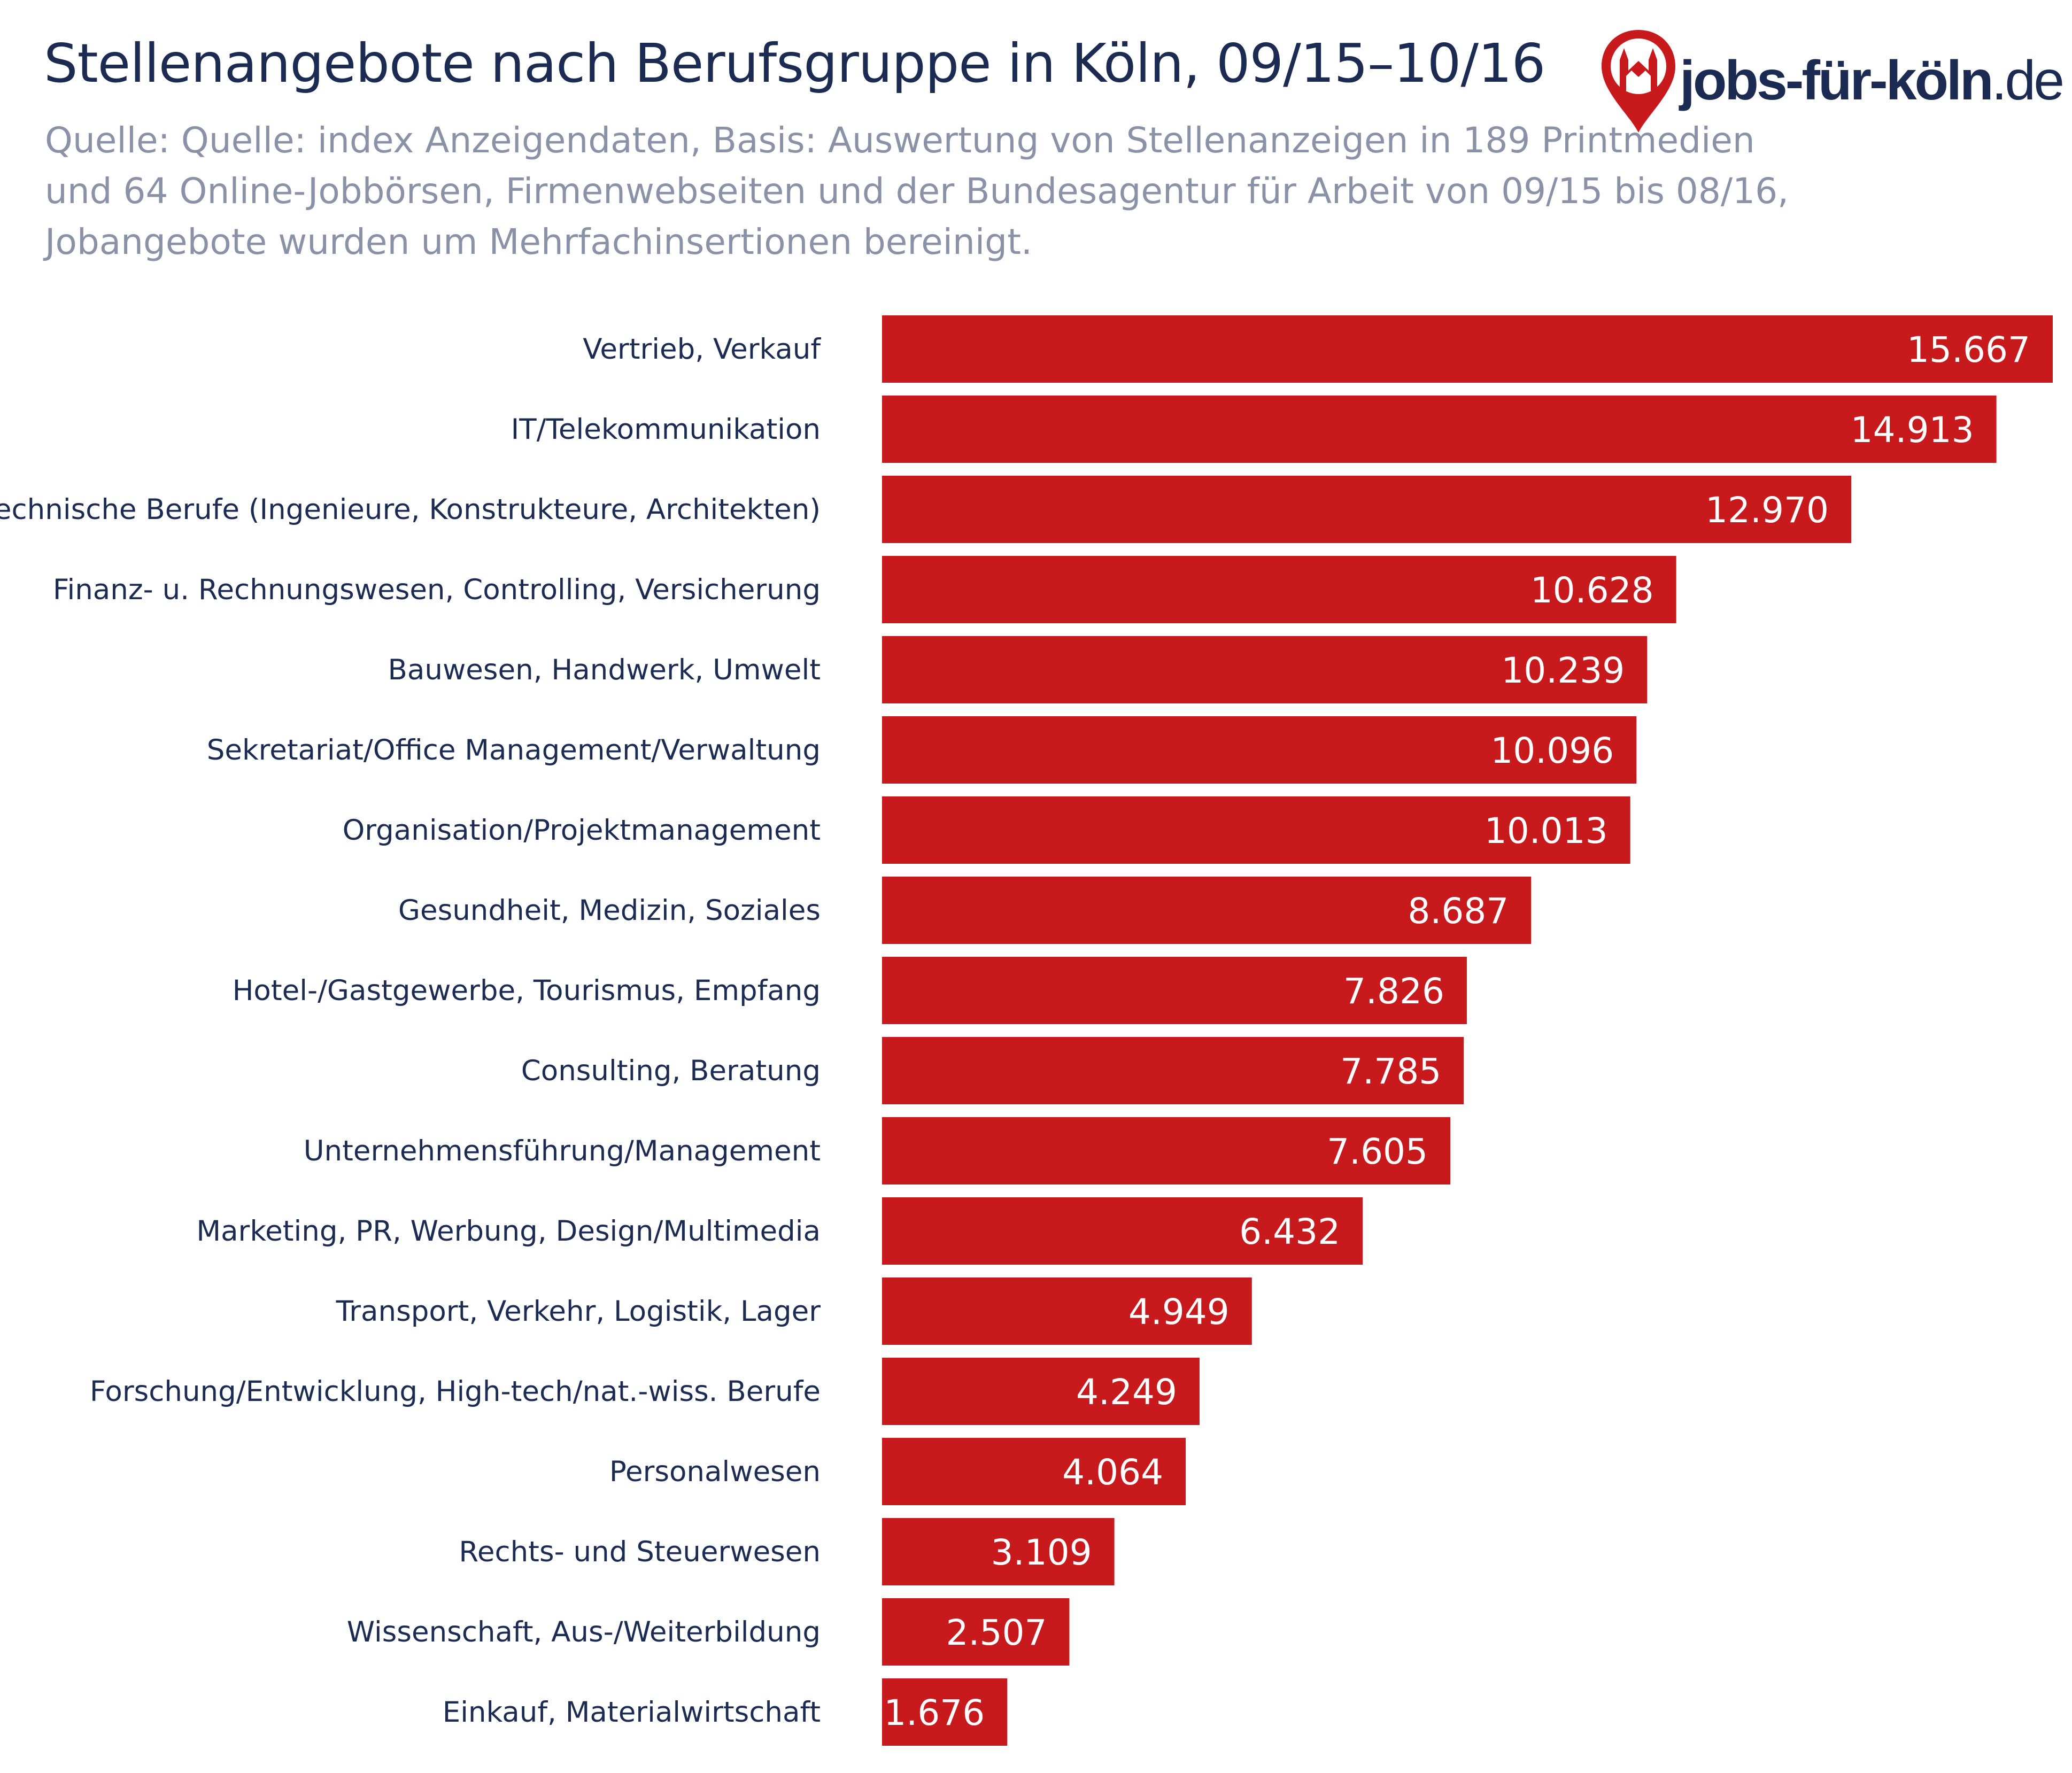 The image size is (2072, 1773). Describe the element at coordinates (1377, 1151) in the screenshot. I see `value-label: 7.605` at that location.